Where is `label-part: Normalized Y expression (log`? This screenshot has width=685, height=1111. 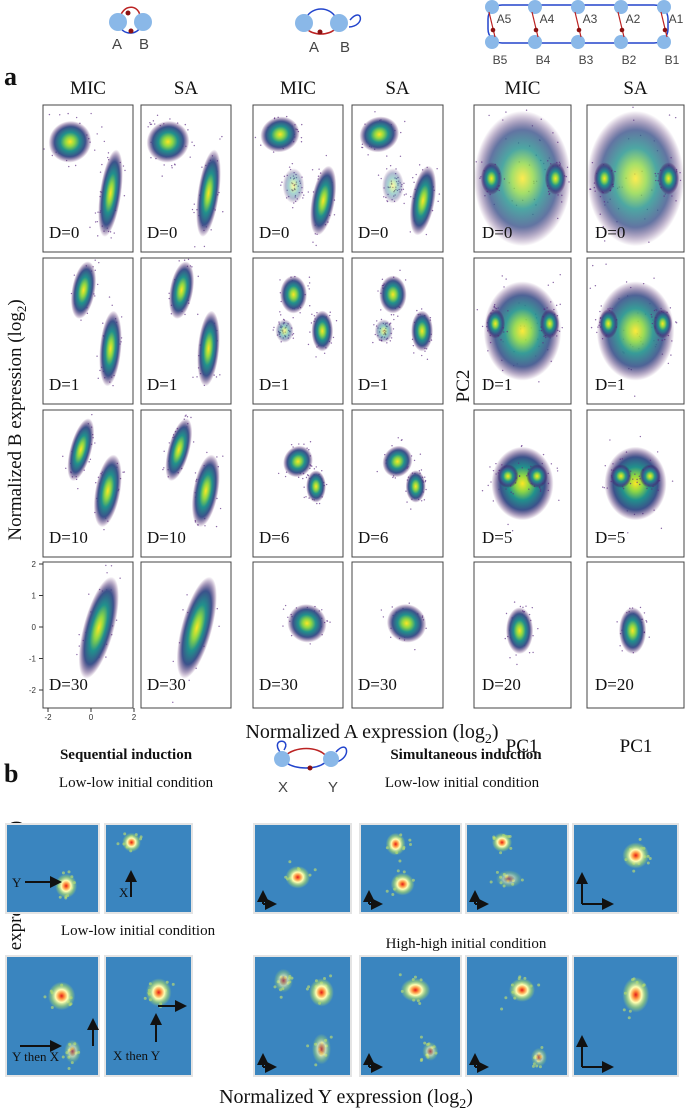
label-part: Normalized Y expression (log is located at coordinates (339, 1097).